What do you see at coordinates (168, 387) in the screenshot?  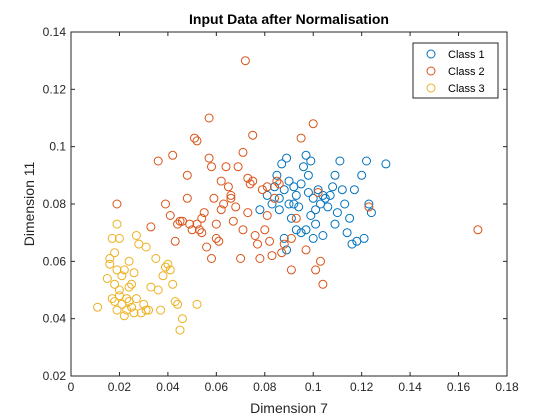 I see `x-tick-label: 0.04` at bounding box center [168, 387].